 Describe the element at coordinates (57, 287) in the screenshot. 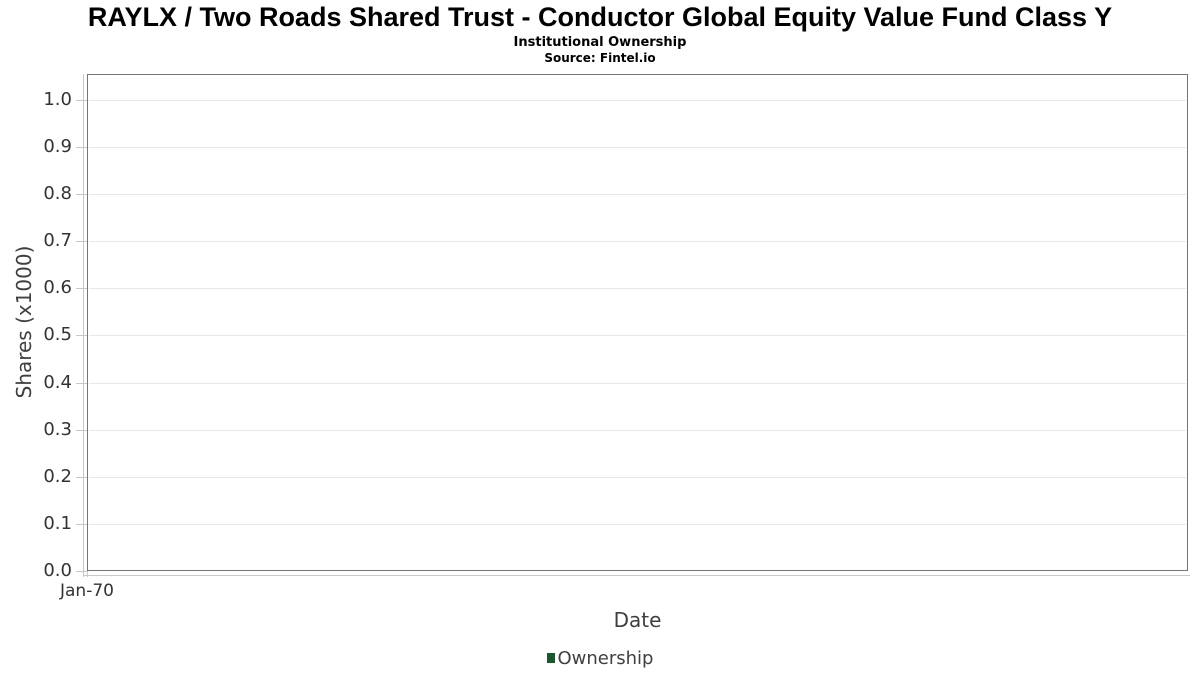

I see `y-tick-label: 0.6` at that location.